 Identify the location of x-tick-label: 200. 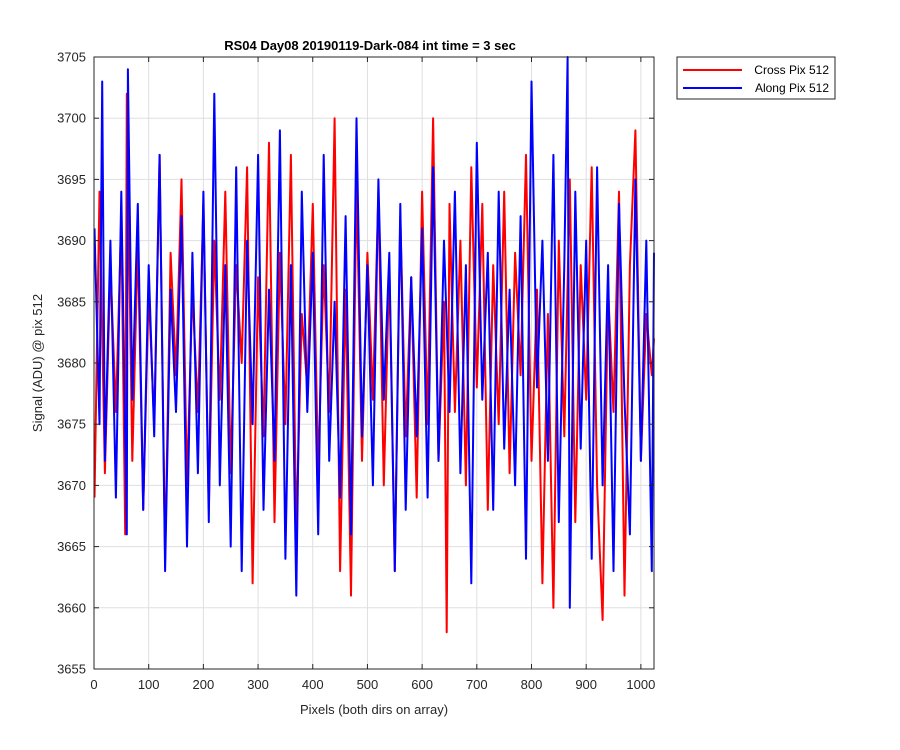
(204, 684).